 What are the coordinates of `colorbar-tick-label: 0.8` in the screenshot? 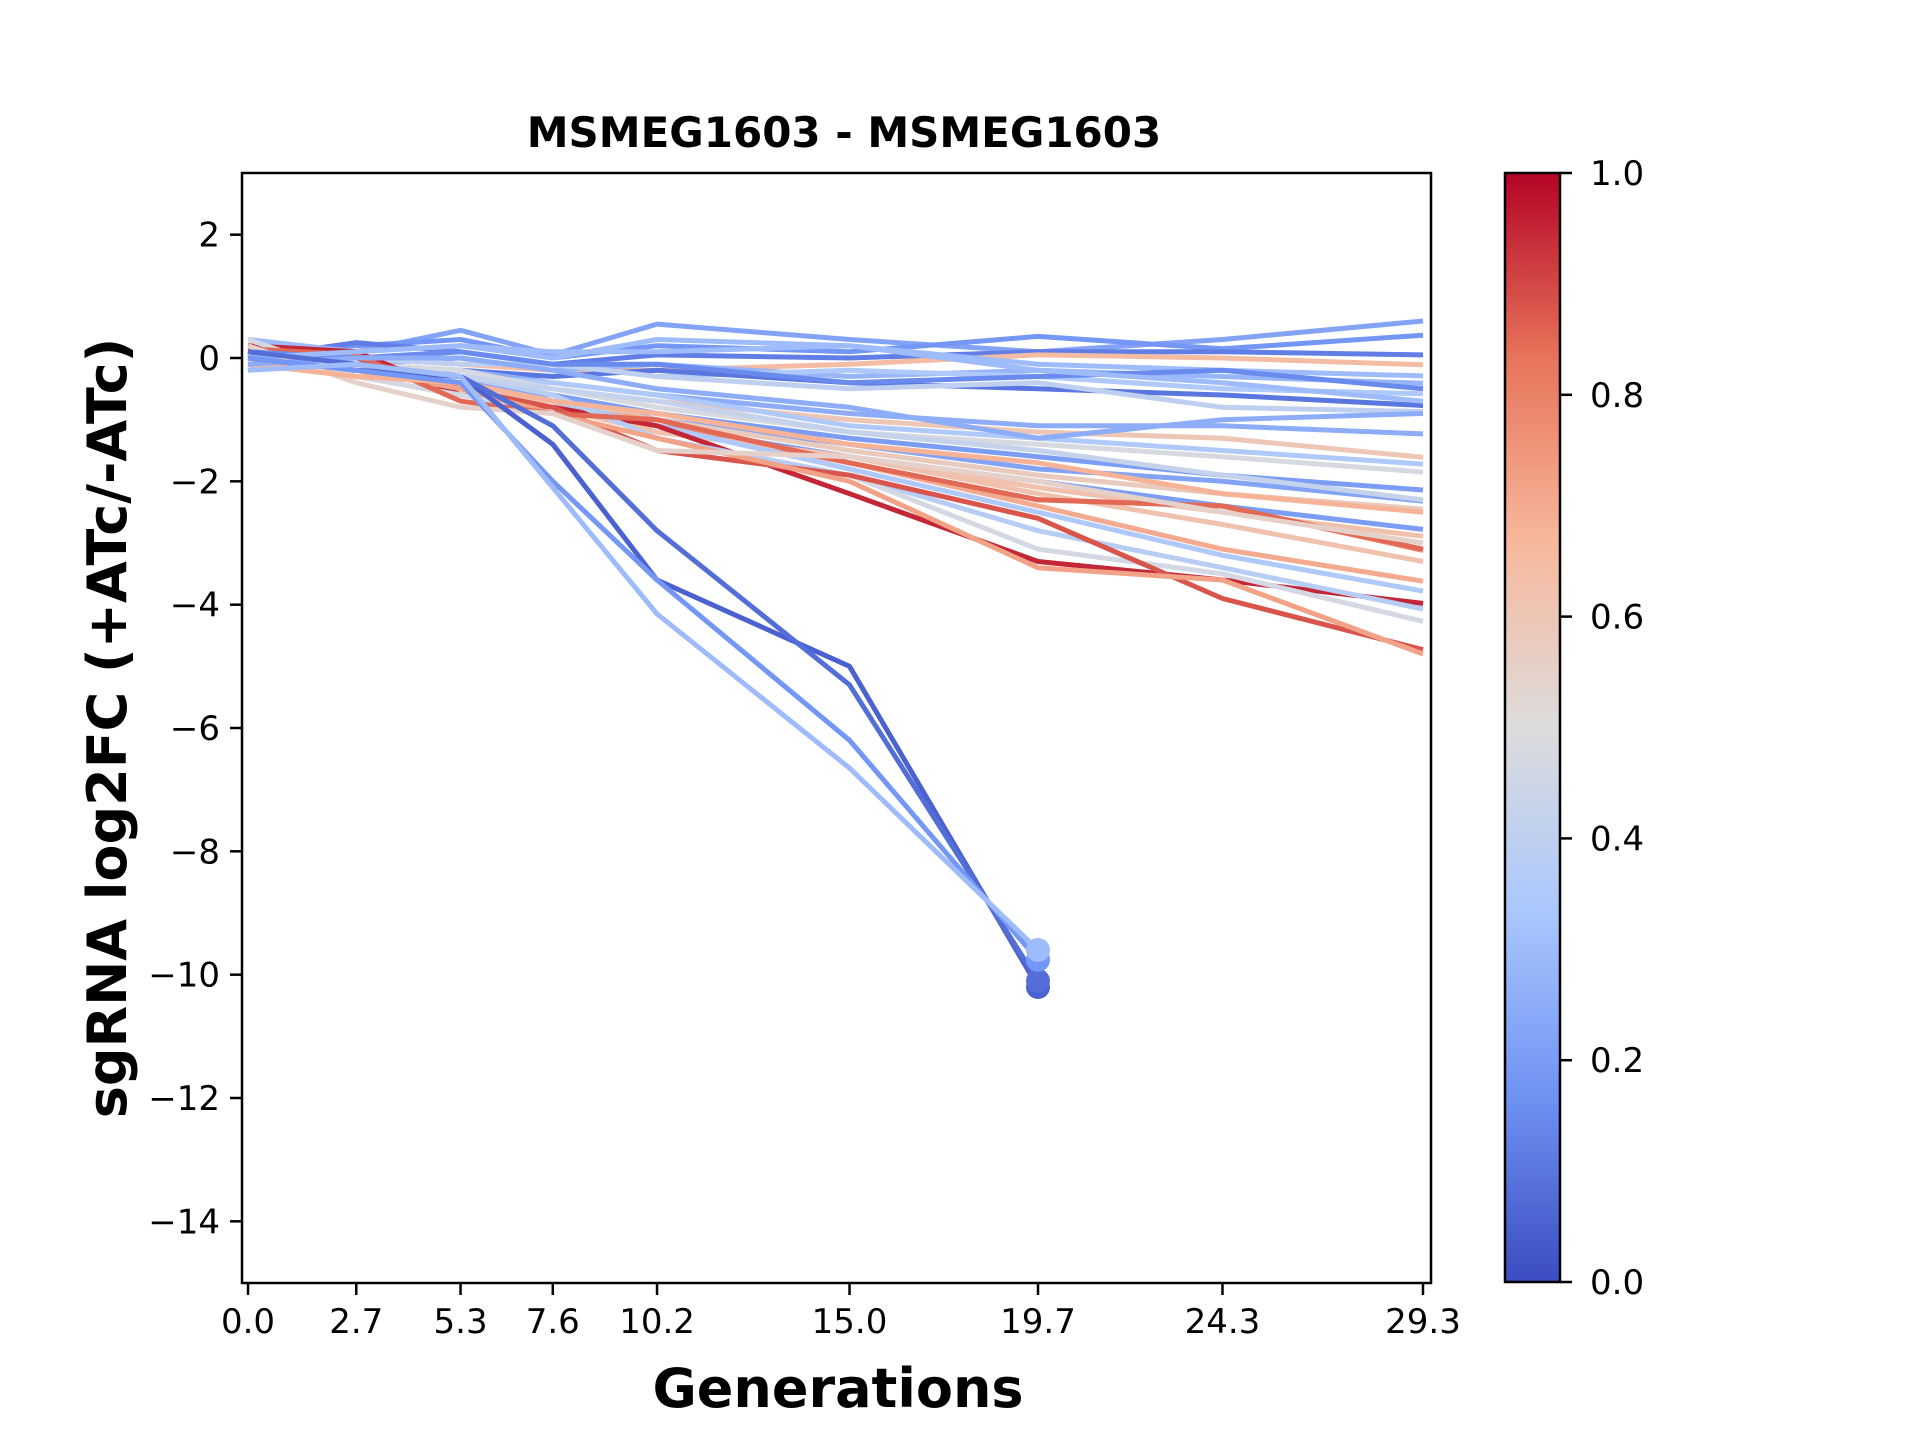 It's located at (1617, 396).